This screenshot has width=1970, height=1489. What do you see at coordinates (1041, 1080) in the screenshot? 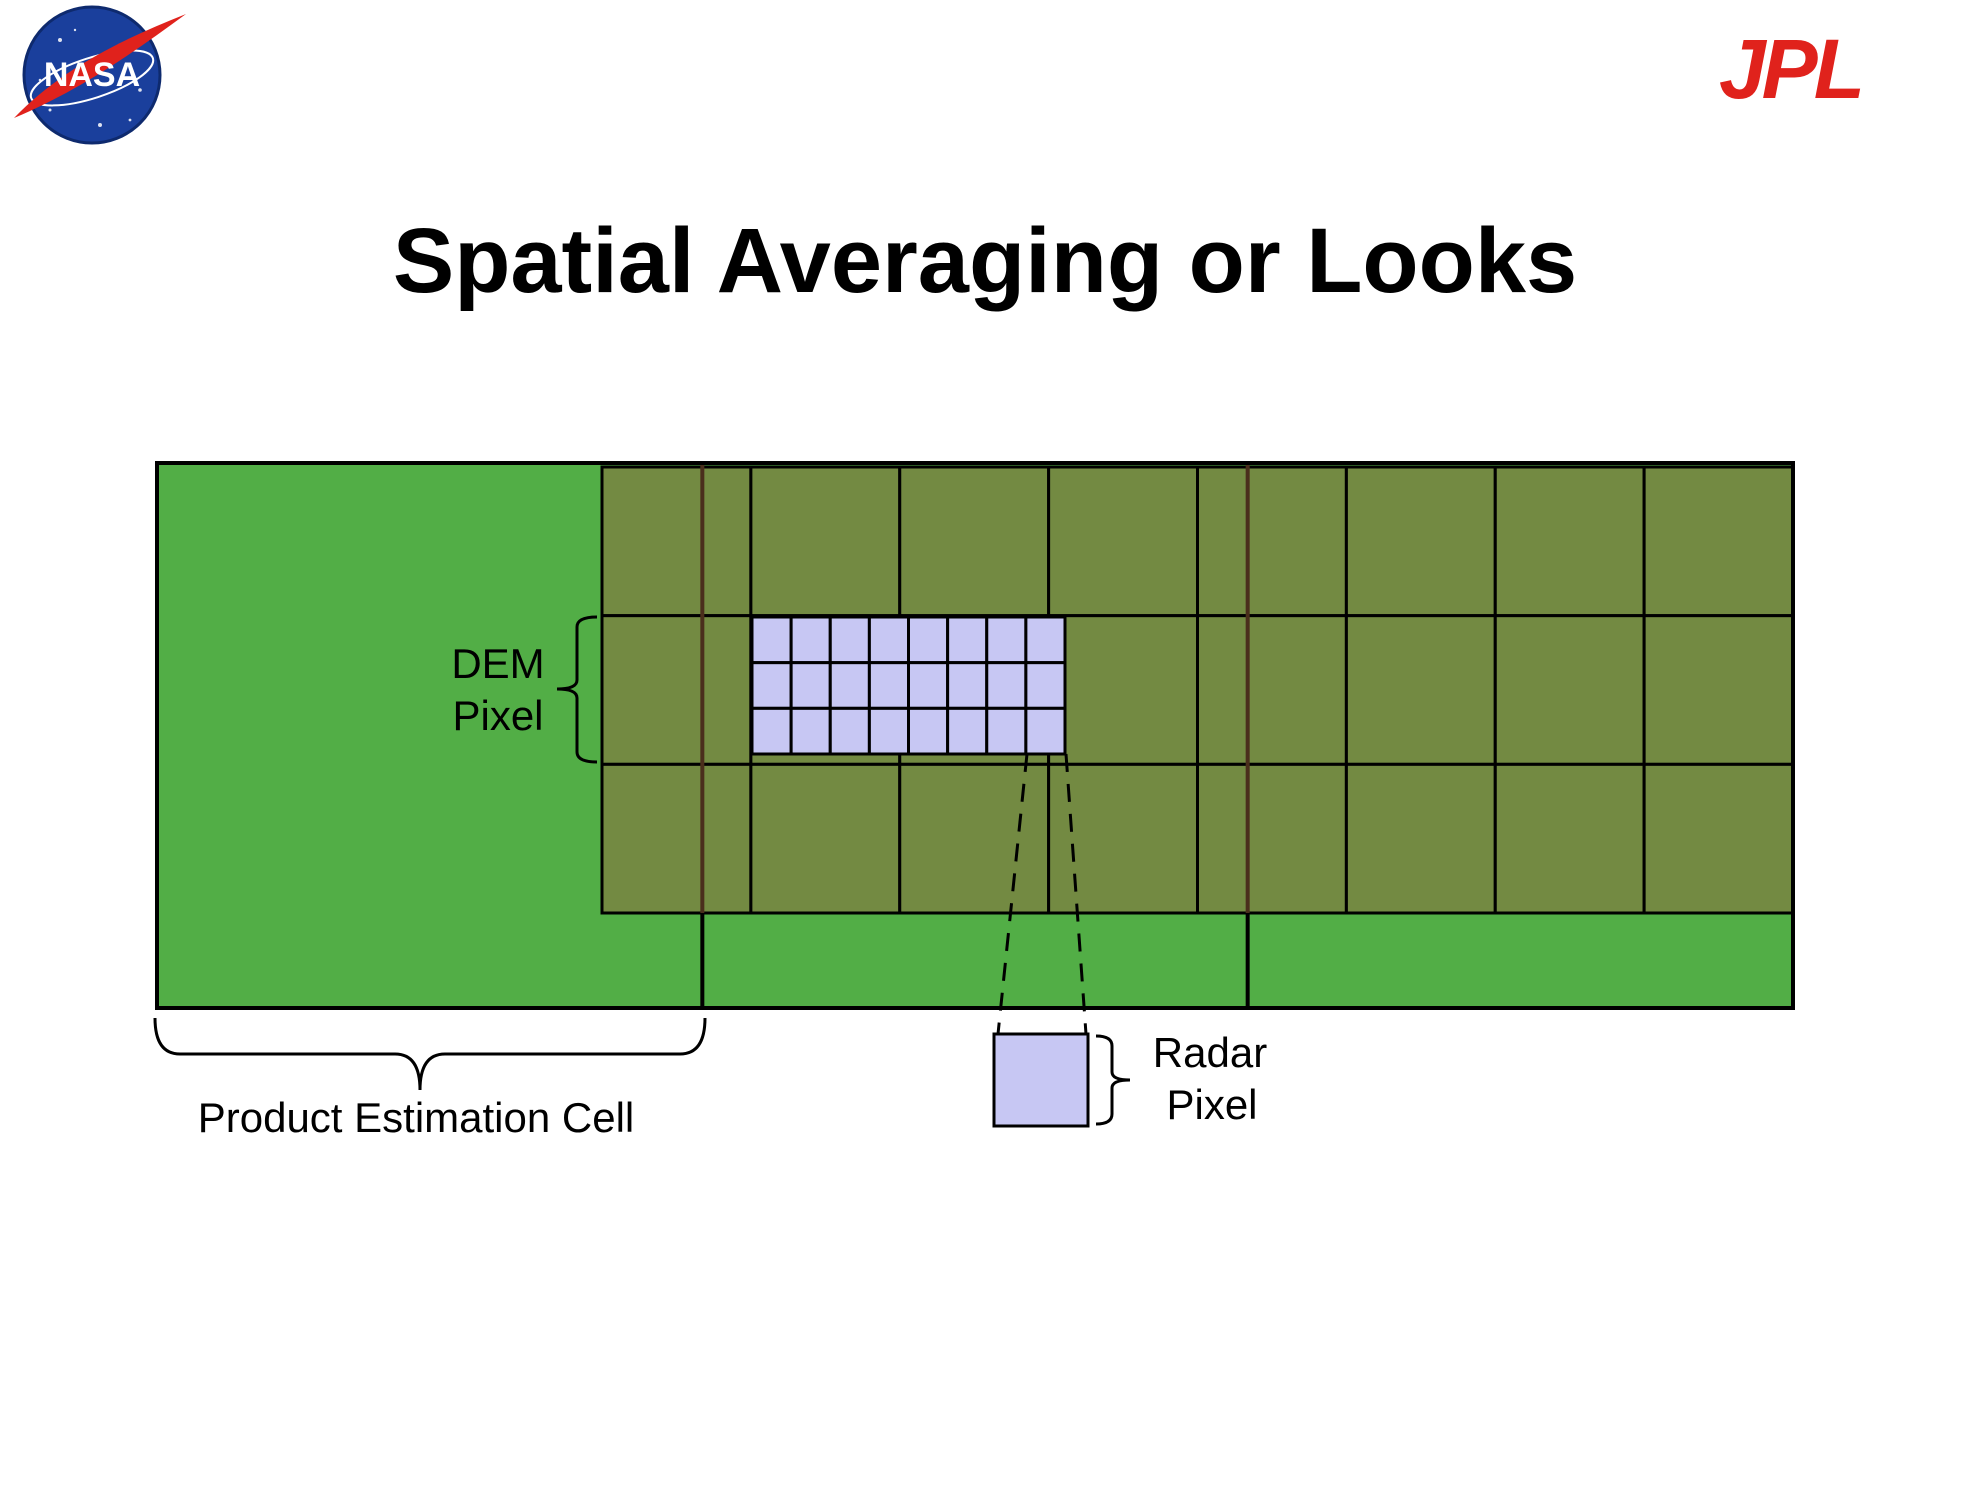
I see `radar-pixel-enlarged` at bounding box center [1041, 1080].